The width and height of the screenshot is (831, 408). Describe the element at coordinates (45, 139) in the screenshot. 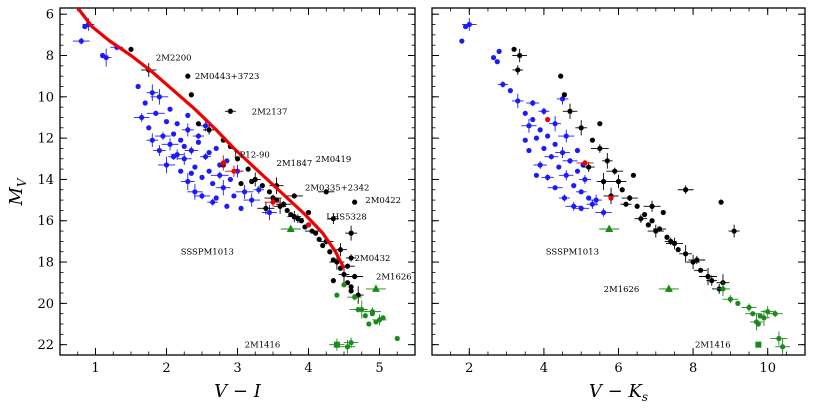

I see `y-tick-label: 12` at that location.